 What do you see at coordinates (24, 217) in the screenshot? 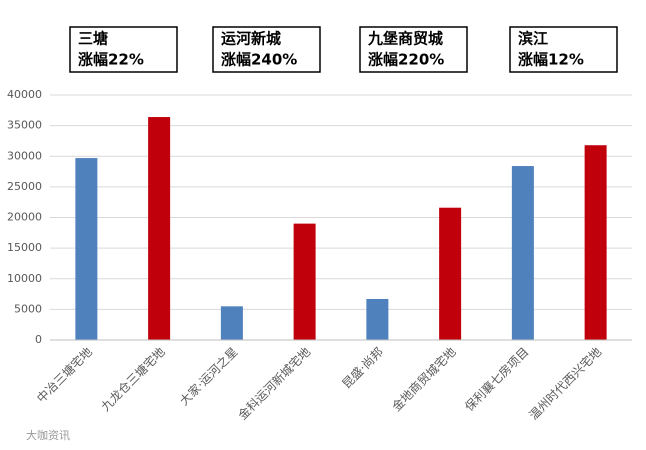
I see `y-tick-label: 20000` at bounding box center [24, 217].